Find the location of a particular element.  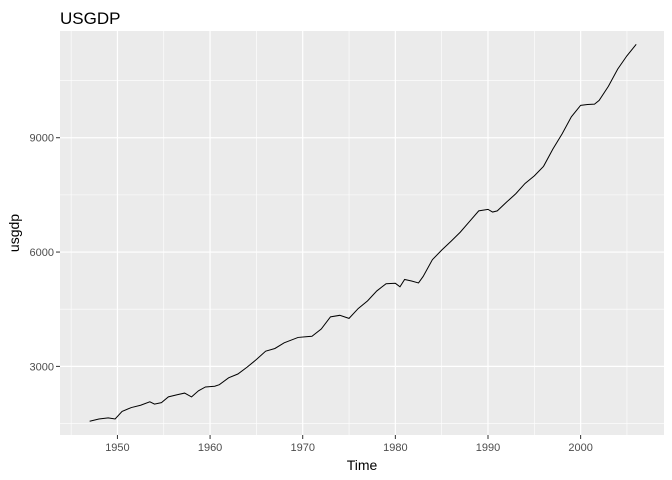

x-tick-label: 1990 is located at coordinates (488, 448).